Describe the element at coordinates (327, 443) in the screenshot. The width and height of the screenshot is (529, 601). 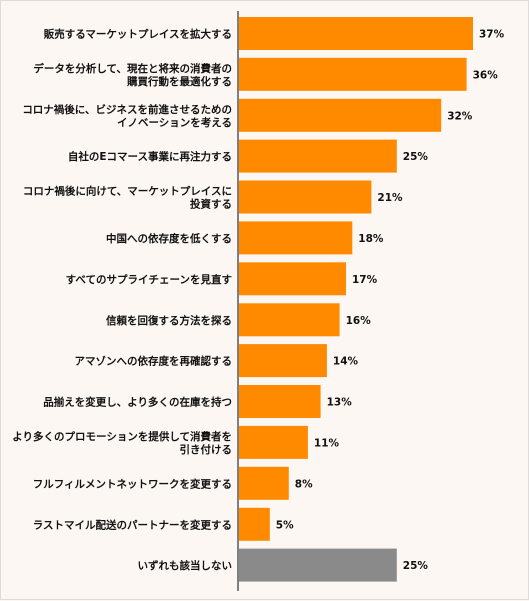
I see `value-label-10: 11%` at that location.